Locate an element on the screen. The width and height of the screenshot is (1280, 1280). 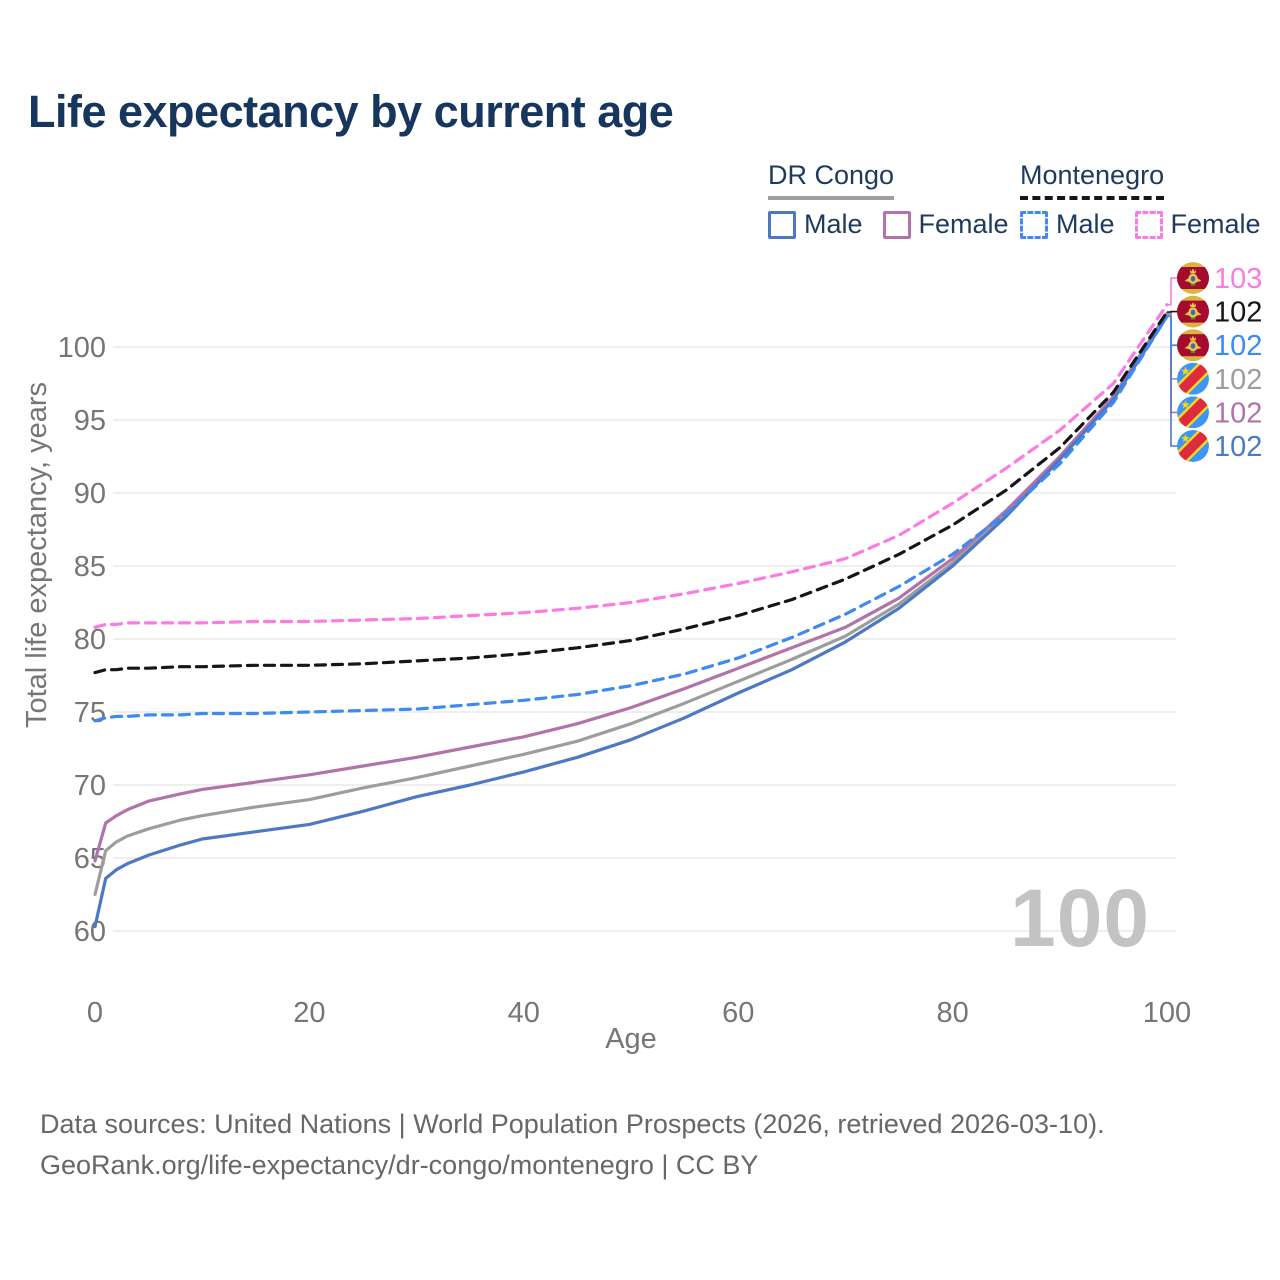
legend-item-dr-congo-male: Male is located at coordinates (815, 224).